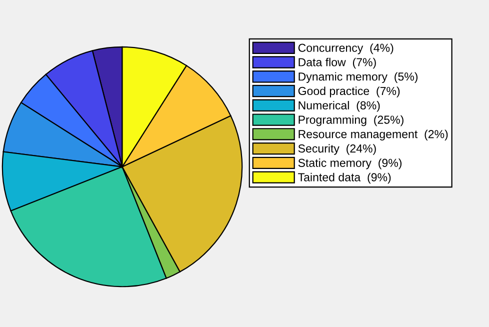 The width and height of the screenshot is (489, 327). Describe the element at coordinates (350, 164) in the screenshot. I see `legend-label: Static memory (9%)` at that location.